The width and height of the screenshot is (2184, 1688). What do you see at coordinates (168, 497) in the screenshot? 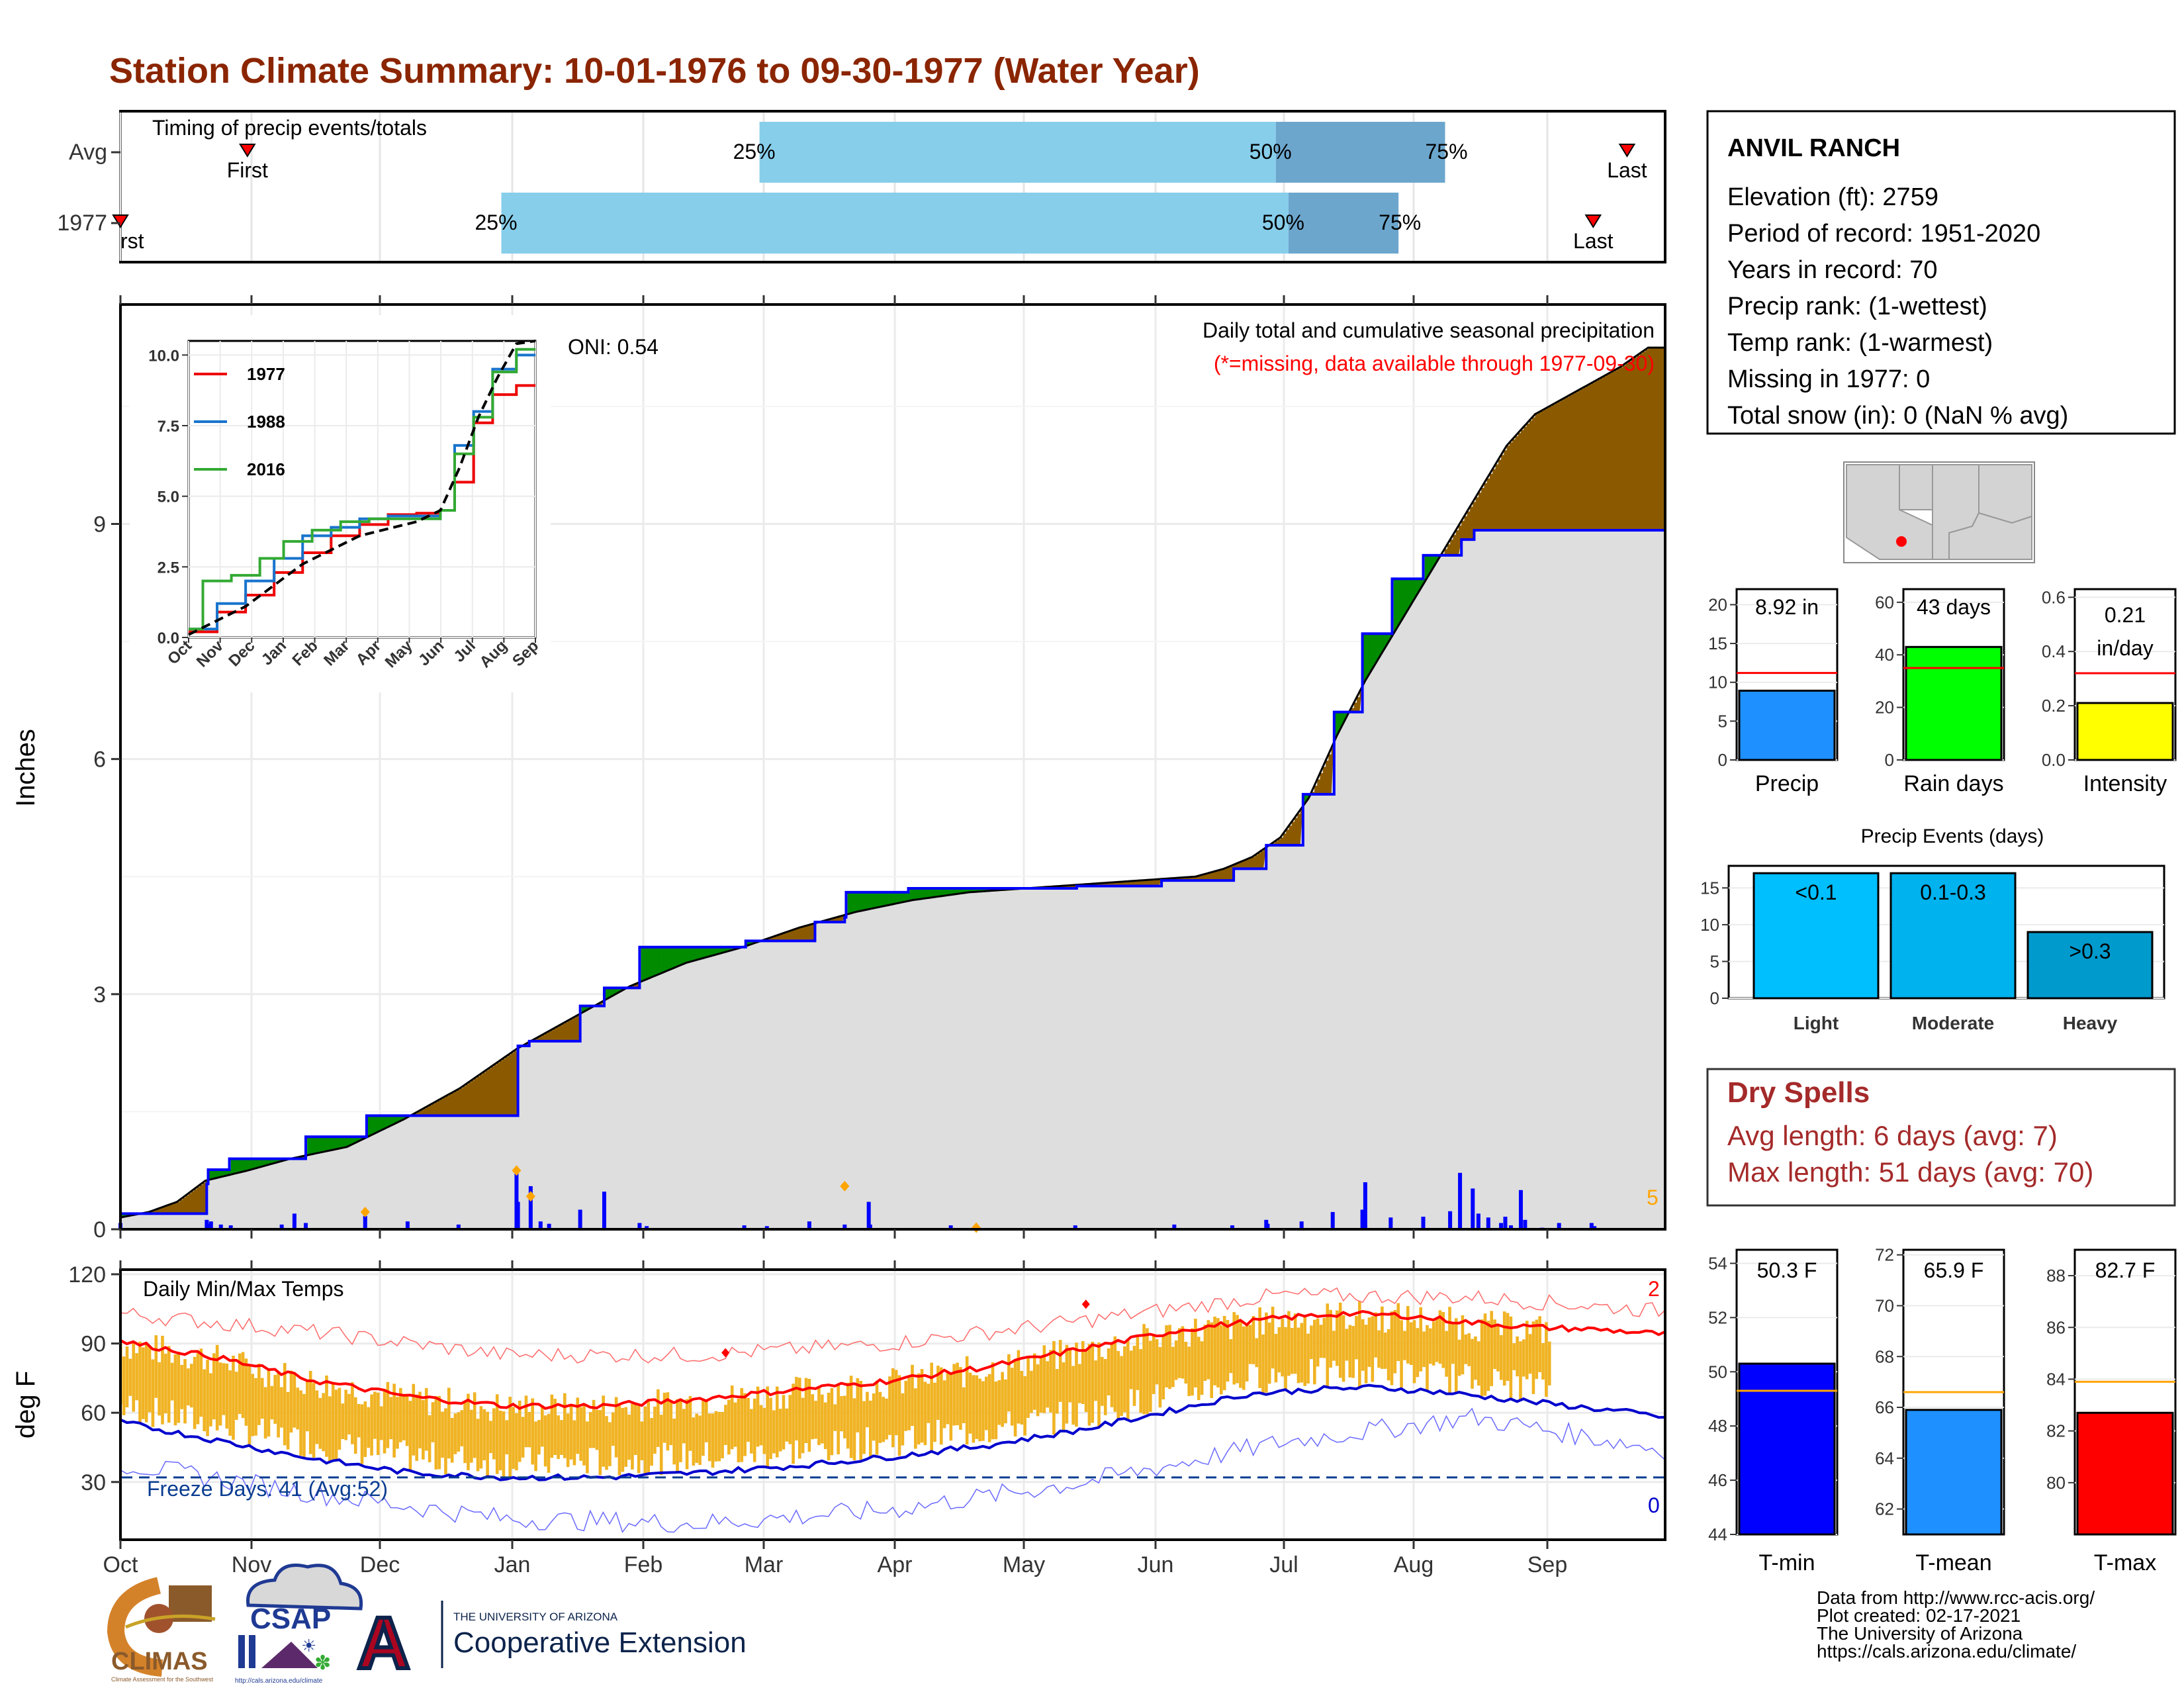
I see `inset-ytick-label: 5.0` at bounding box center [168, 497].